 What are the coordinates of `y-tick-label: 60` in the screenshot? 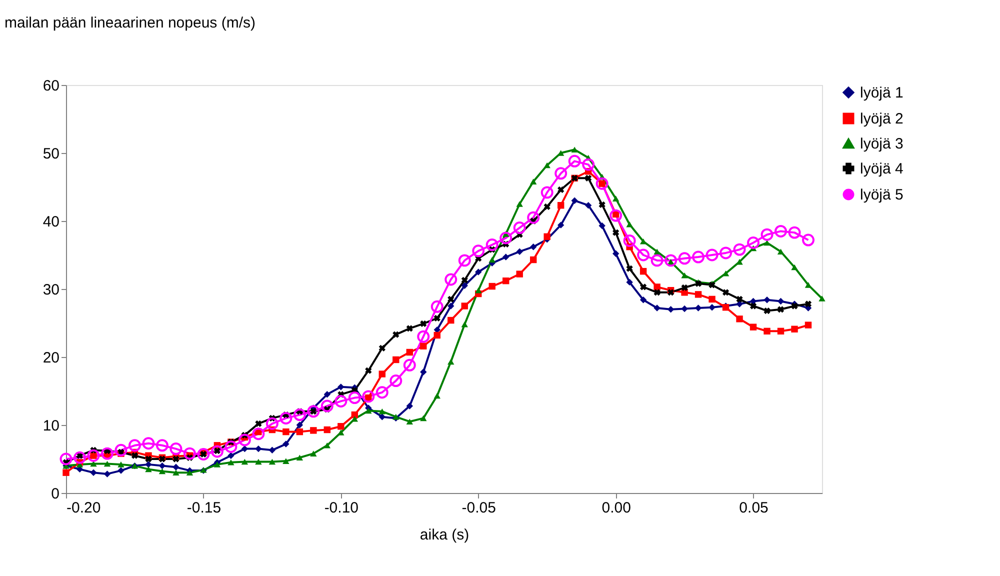 It's located at (51, 86).